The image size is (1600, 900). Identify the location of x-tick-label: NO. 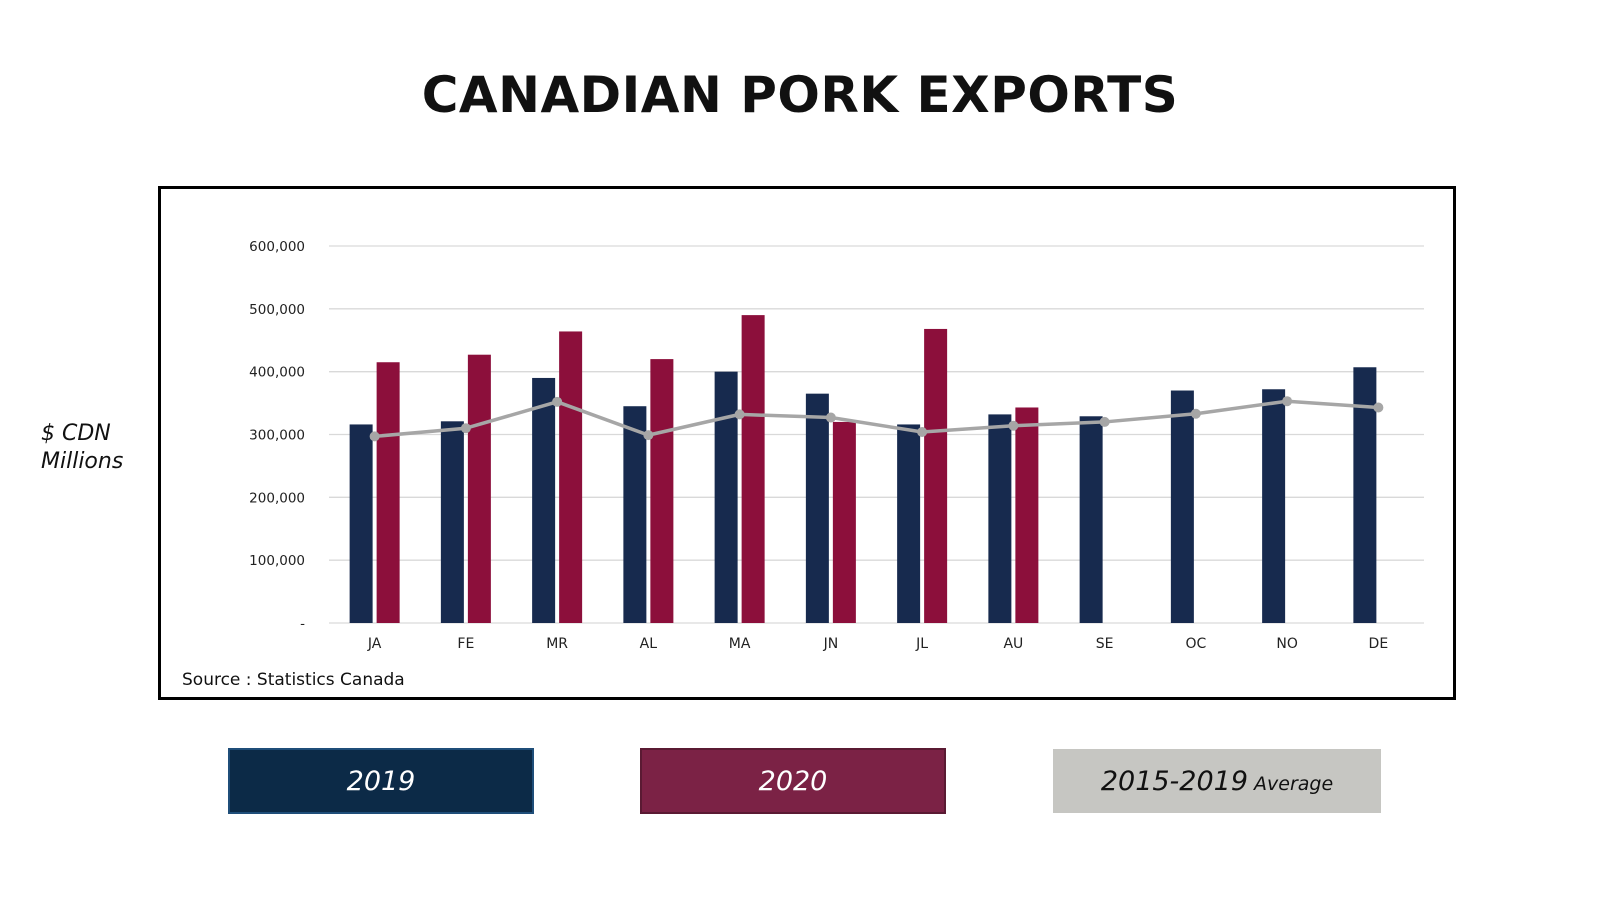
(1287, 644).